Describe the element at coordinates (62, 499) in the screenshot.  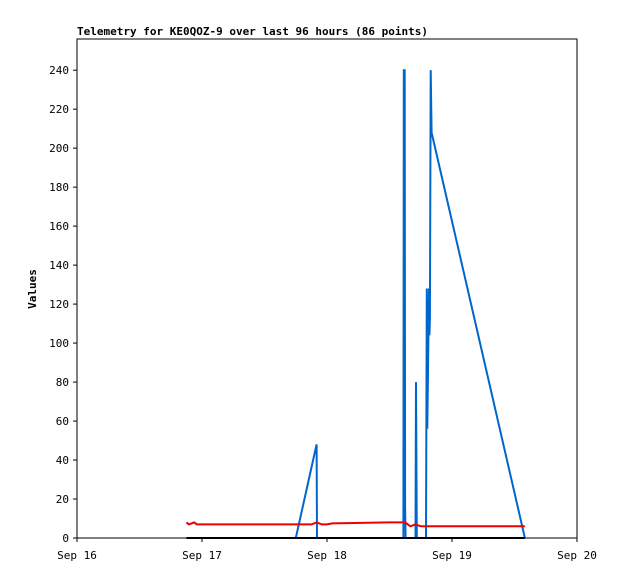
I see `y-tick-label: 20` at that location.